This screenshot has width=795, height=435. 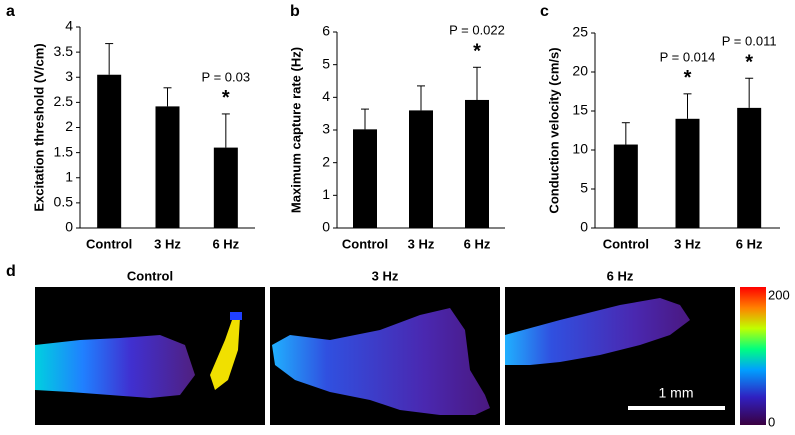 I want to click on y-tick-label: 3.5, so click(x=64, y=51).